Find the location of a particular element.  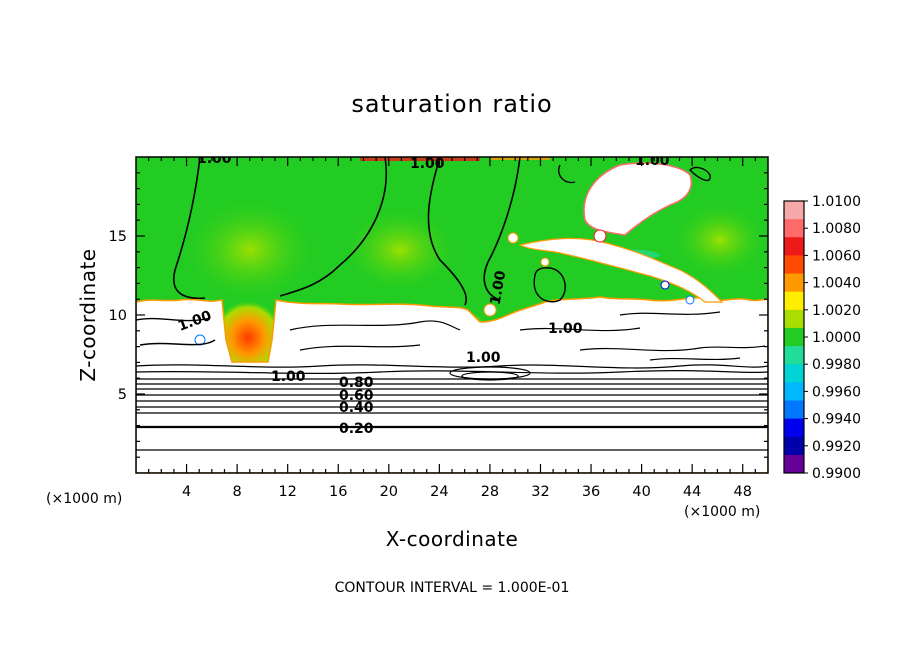

x-tick-label: 44 is located at coordinates (692, 492).